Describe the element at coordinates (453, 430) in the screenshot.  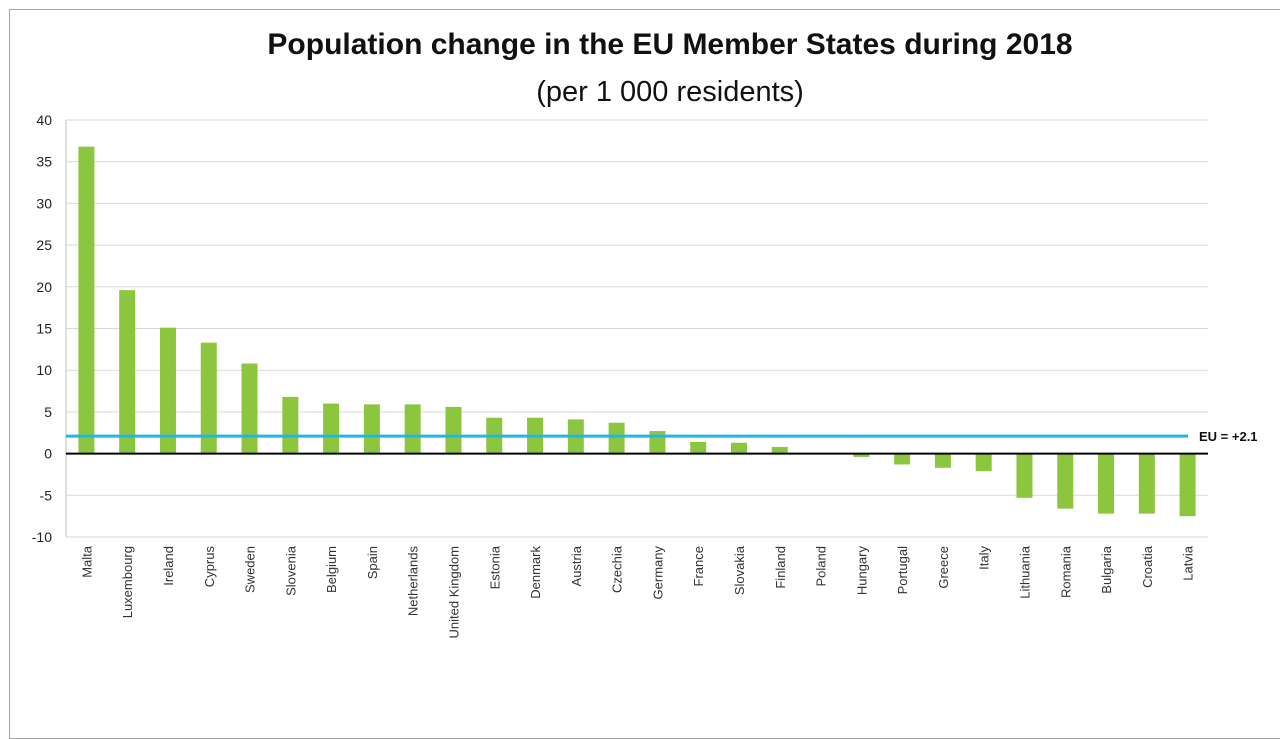
I see `bar-united-kingdom` at that location.